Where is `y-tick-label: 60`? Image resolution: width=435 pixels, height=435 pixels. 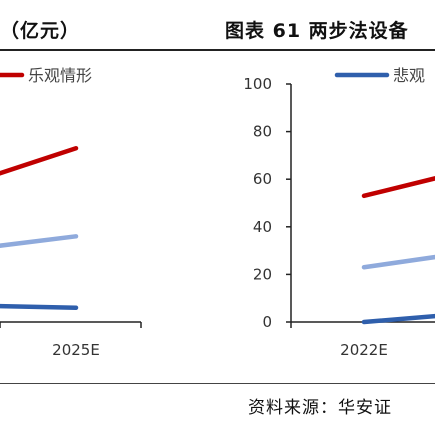 y-tick-label: 60 is located at coordinates (262, 179).